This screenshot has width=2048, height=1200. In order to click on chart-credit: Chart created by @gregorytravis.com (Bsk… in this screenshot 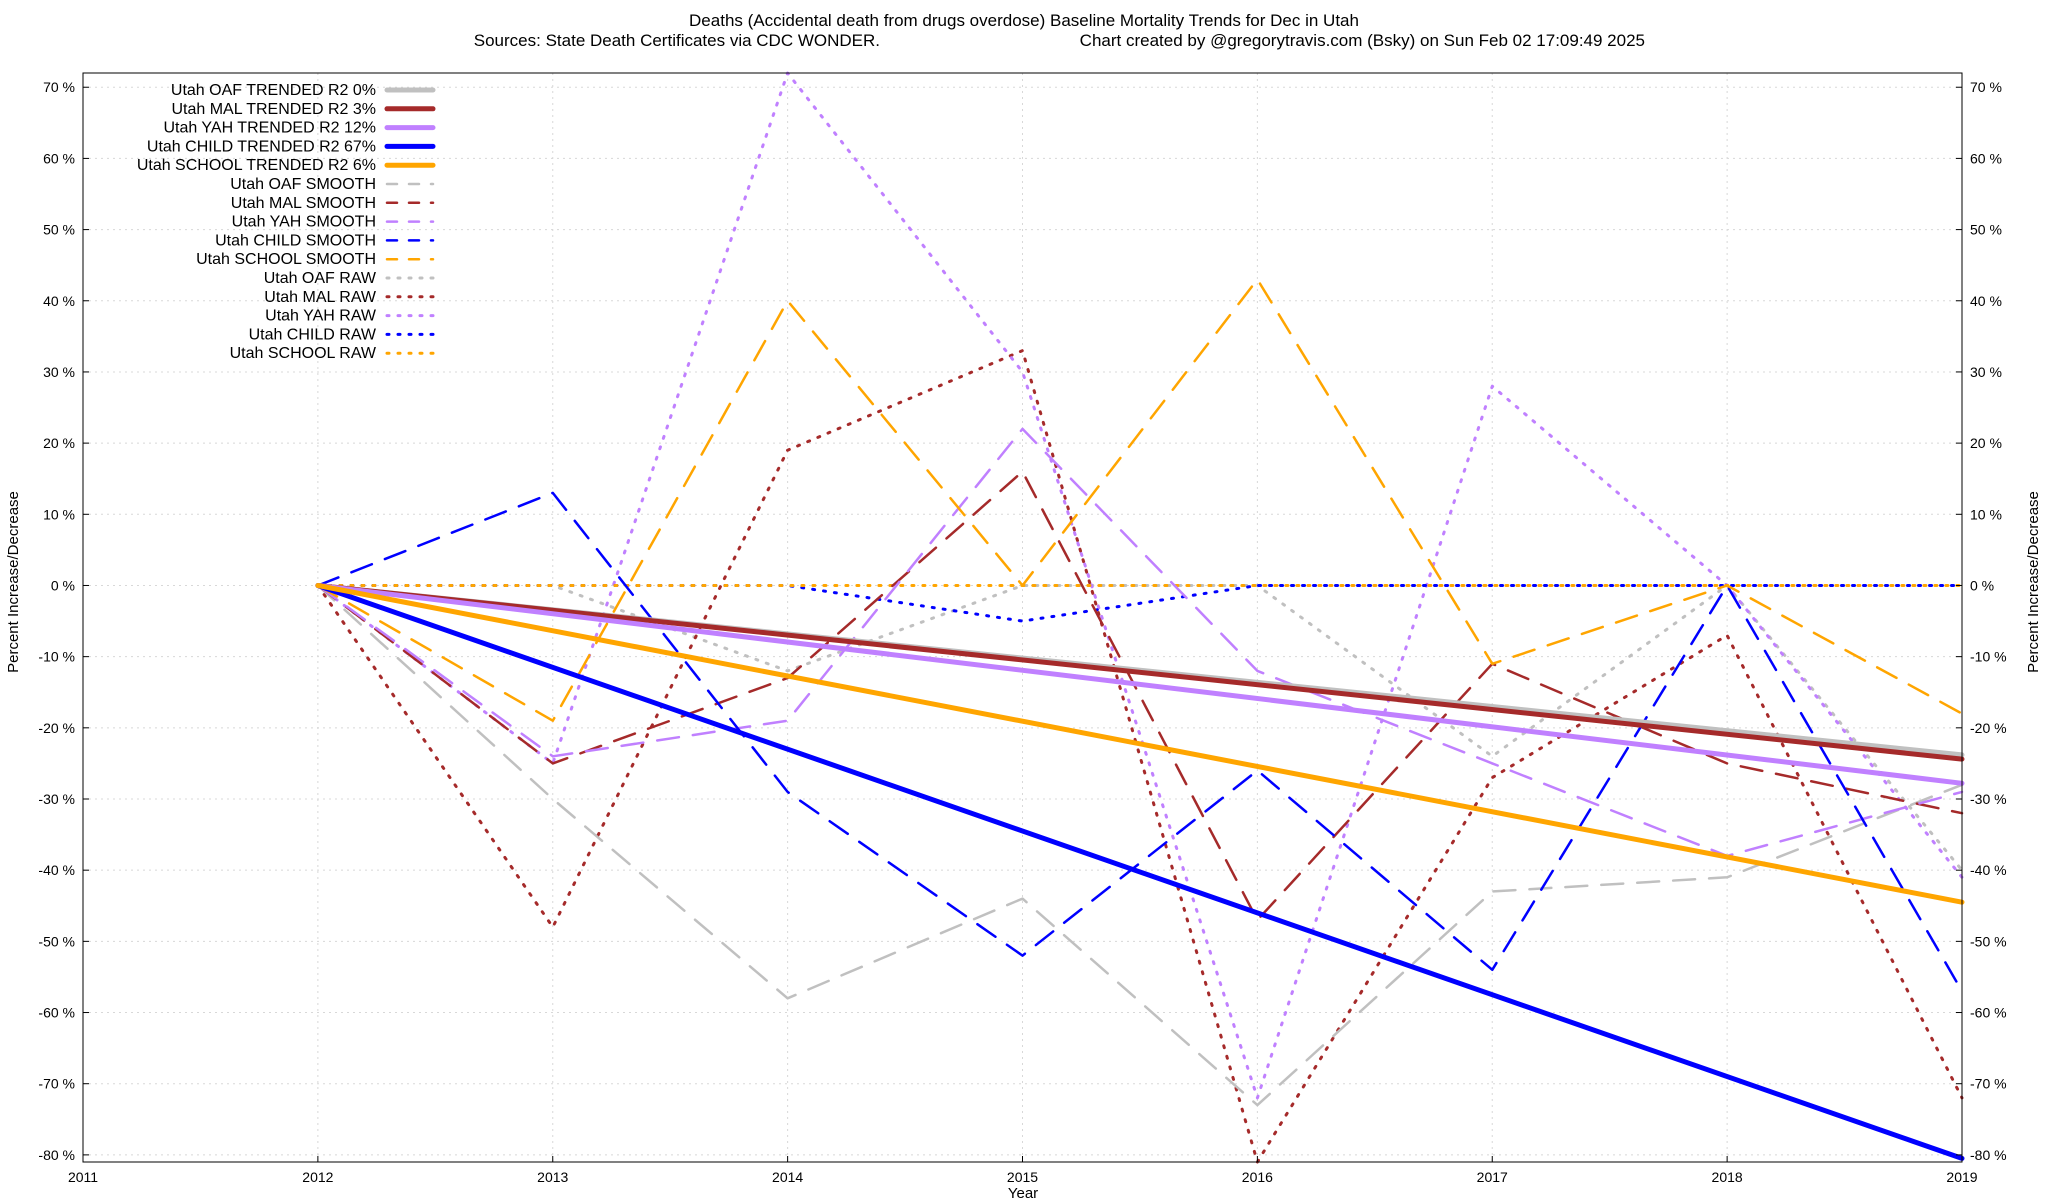, I will do `click(1362, 40)`.